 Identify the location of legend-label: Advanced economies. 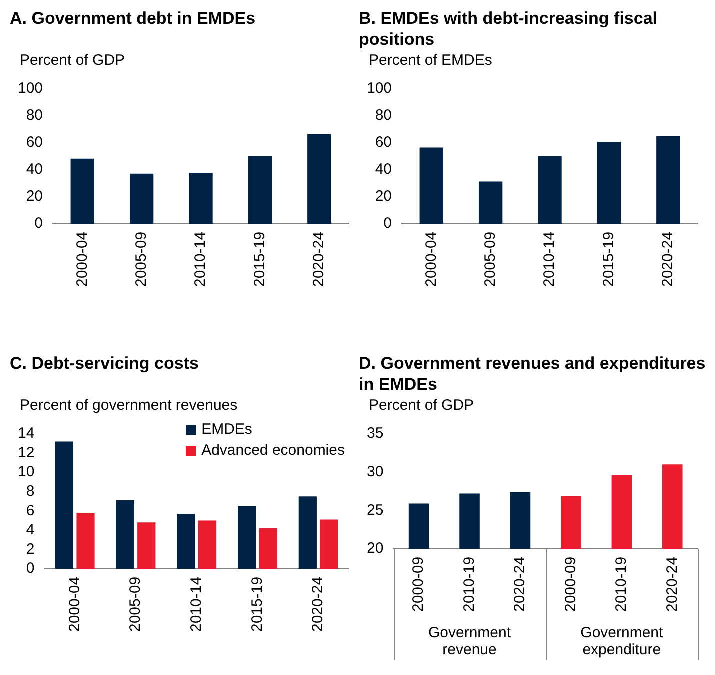
(273, 450).